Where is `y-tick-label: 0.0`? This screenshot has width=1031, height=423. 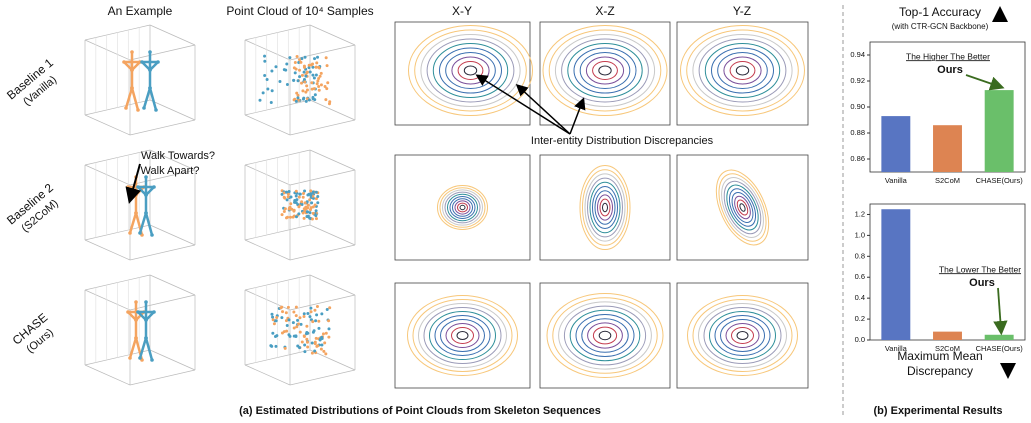 y-tick-label: 0.0 is located at coordinates (860, 339).